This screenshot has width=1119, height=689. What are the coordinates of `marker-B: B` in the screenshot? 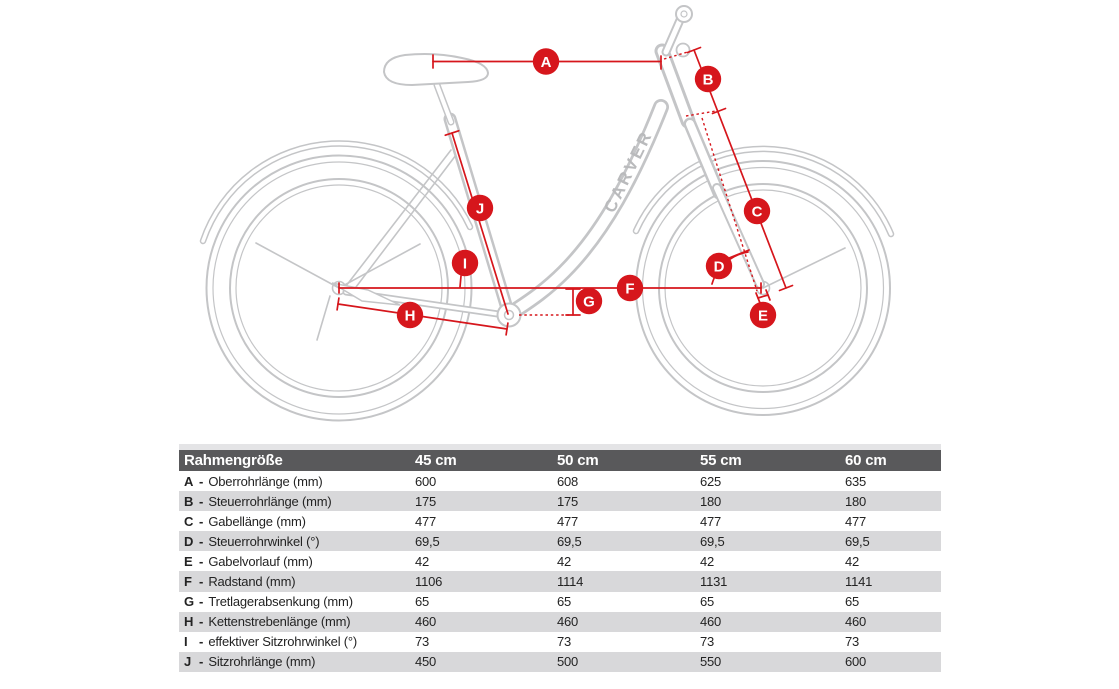 It's located at (708, 79).